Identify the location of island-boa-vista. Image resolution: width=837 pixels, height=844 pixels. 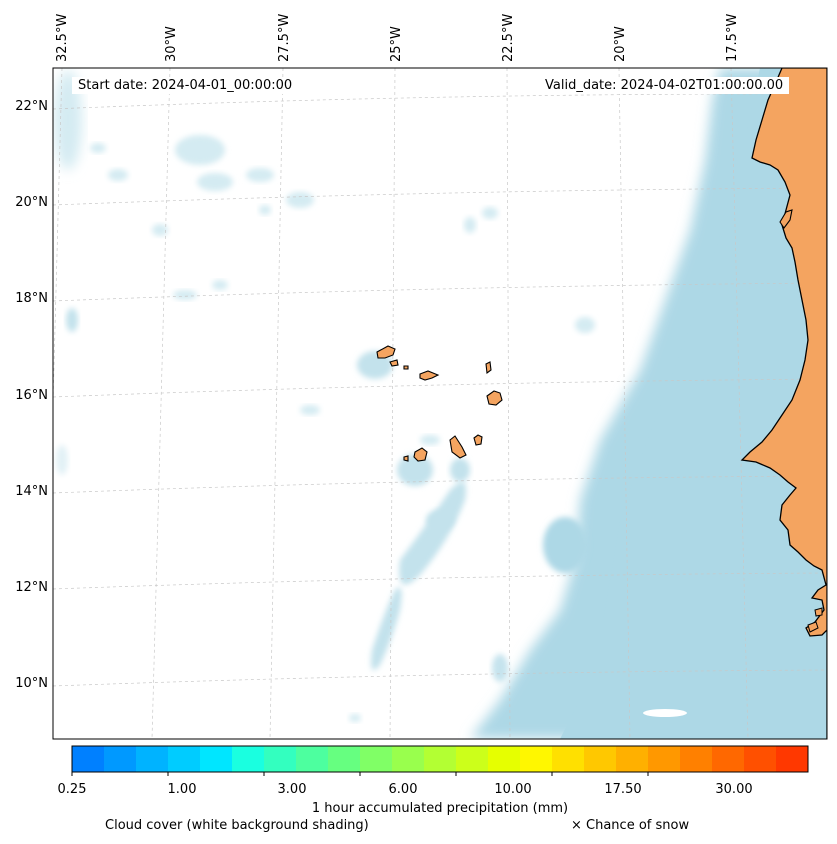
(494, 398).